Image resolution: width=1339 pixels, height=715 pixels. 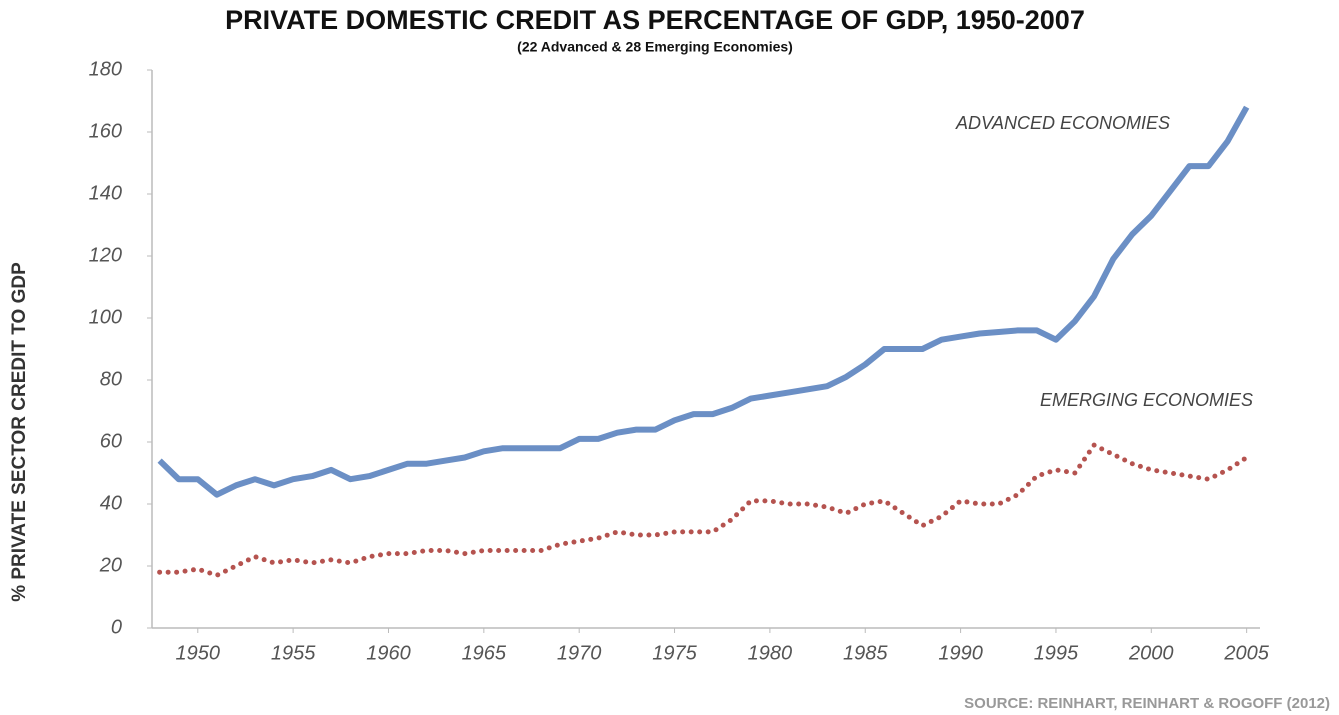 What do you see at coordinates (198, 653) in the screenshot?
I see `x-tick-label: 1950` at bounding box center [198, 653].